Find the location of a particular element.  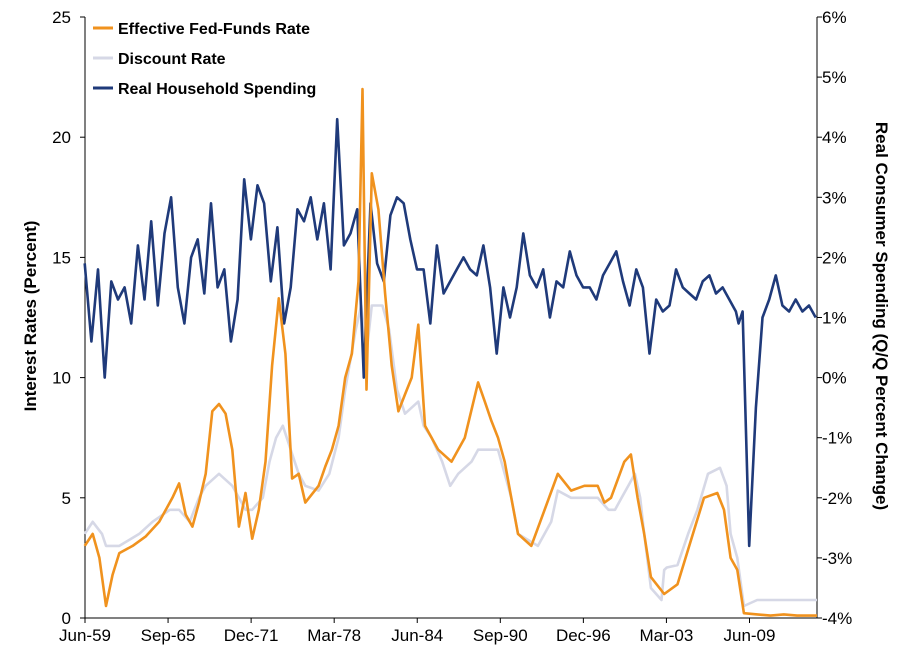

left-tick-label: 20 is located at coordinates (61, 137).